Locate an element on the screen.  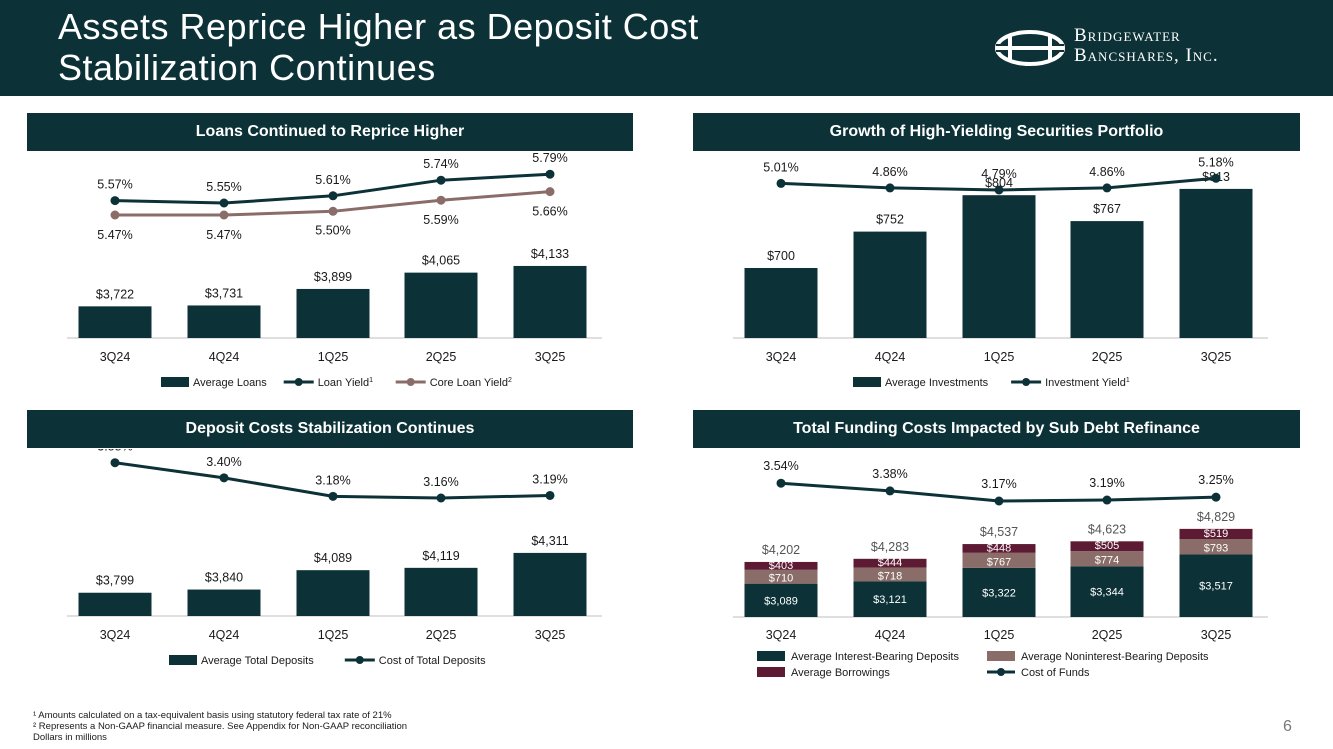
line-value-label: 5.79% is located at coordinates (549, 158).